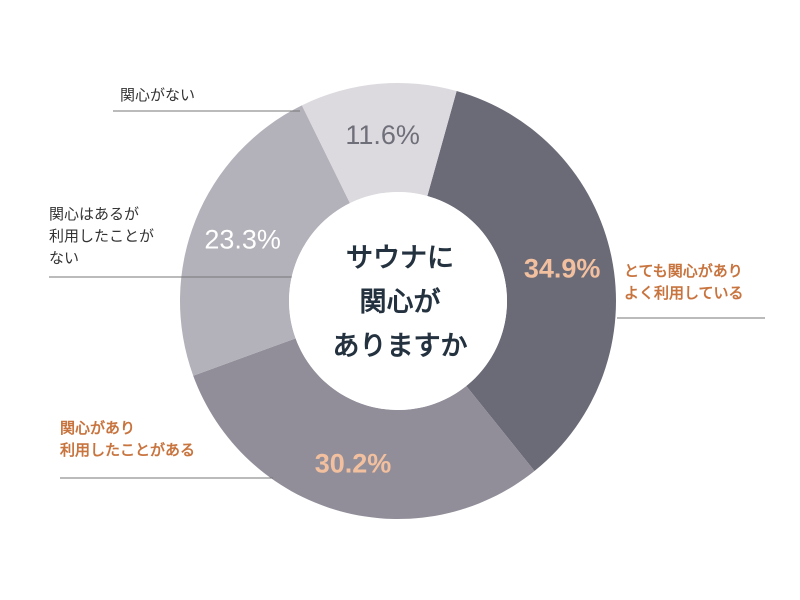 This screenshot has height=600, width=800. Describe the element at coordinates (97, 428) in the screenshot. I see `category-label-line: 関心があり` at that location.